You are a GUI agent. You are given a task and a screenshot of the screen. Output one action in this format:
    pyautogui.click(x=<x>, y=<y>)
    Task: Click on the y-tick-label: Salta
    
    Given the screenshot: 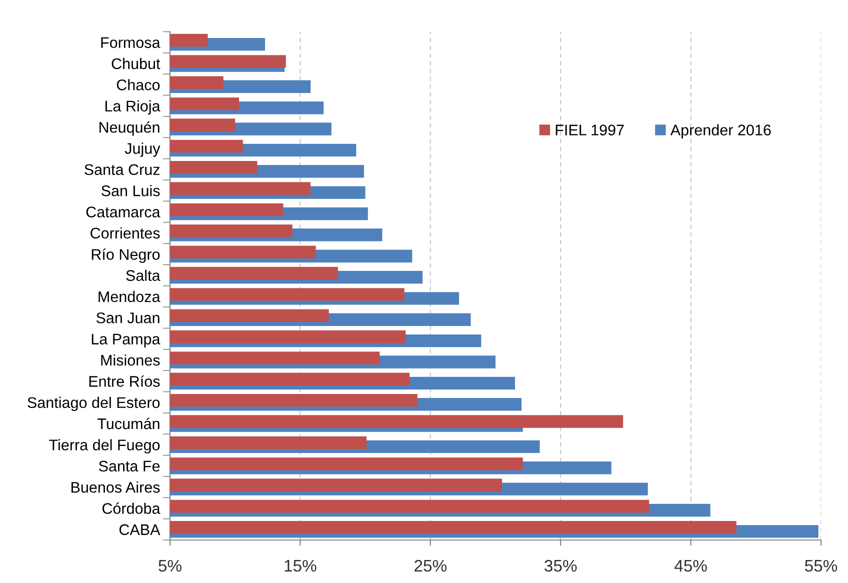 What is the action you would take?
    pyautogui.click(x=143, y=275)
    